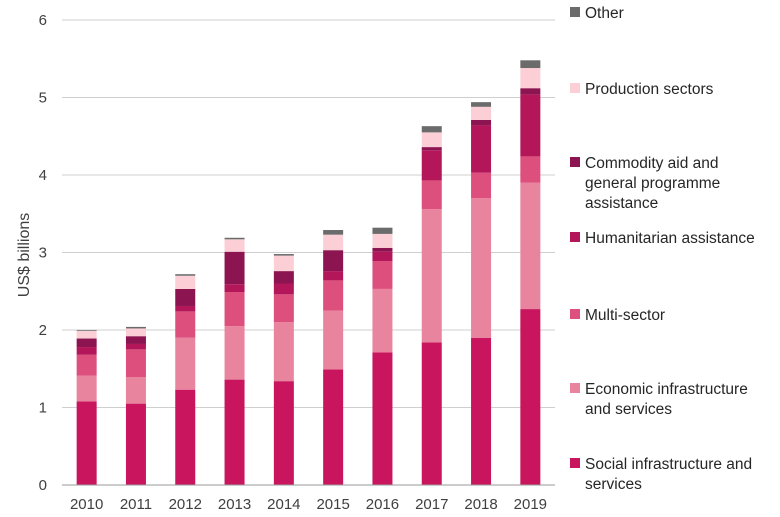 The image size is (780, 517). What do you see at coordinates (43, 408) in the screenshot?
I see `y-tick-label: 1` at bounding box center [43, 408].